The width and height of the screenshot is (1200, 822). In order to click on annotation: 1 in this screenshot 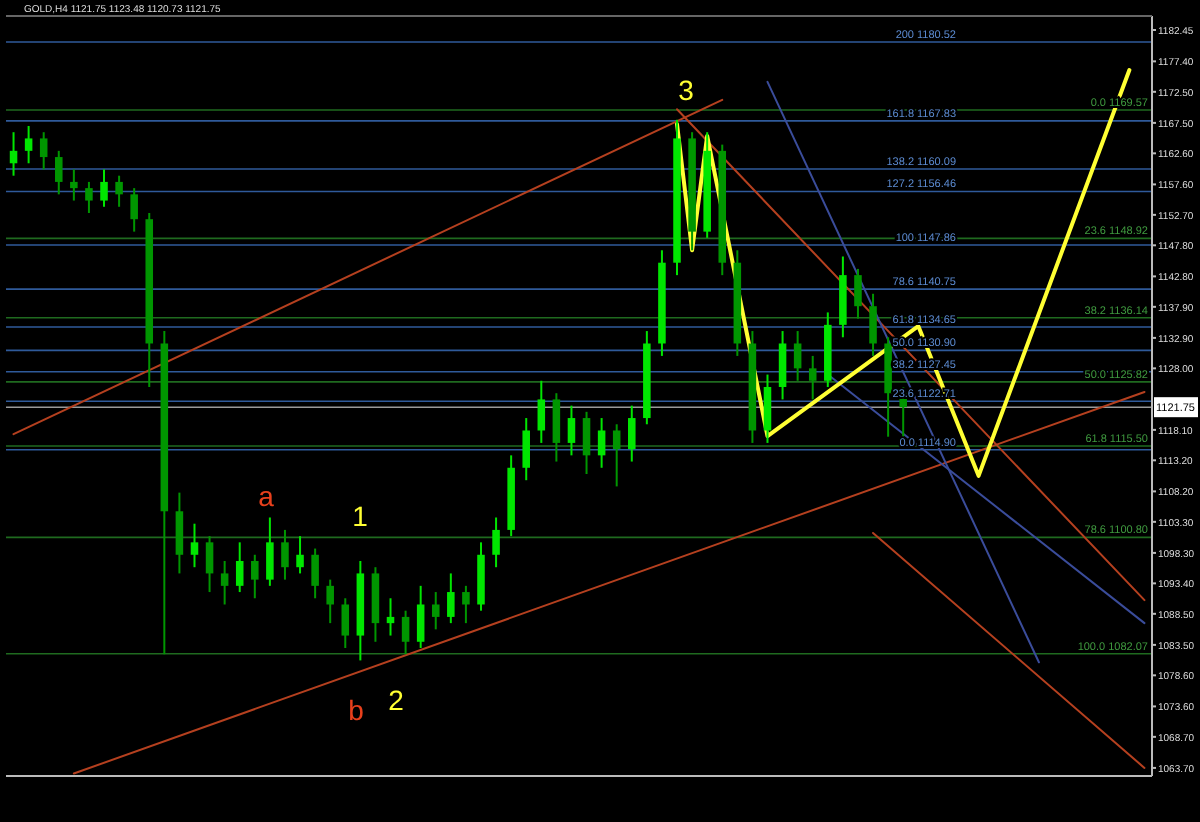, I will do `click(360, 516)`.